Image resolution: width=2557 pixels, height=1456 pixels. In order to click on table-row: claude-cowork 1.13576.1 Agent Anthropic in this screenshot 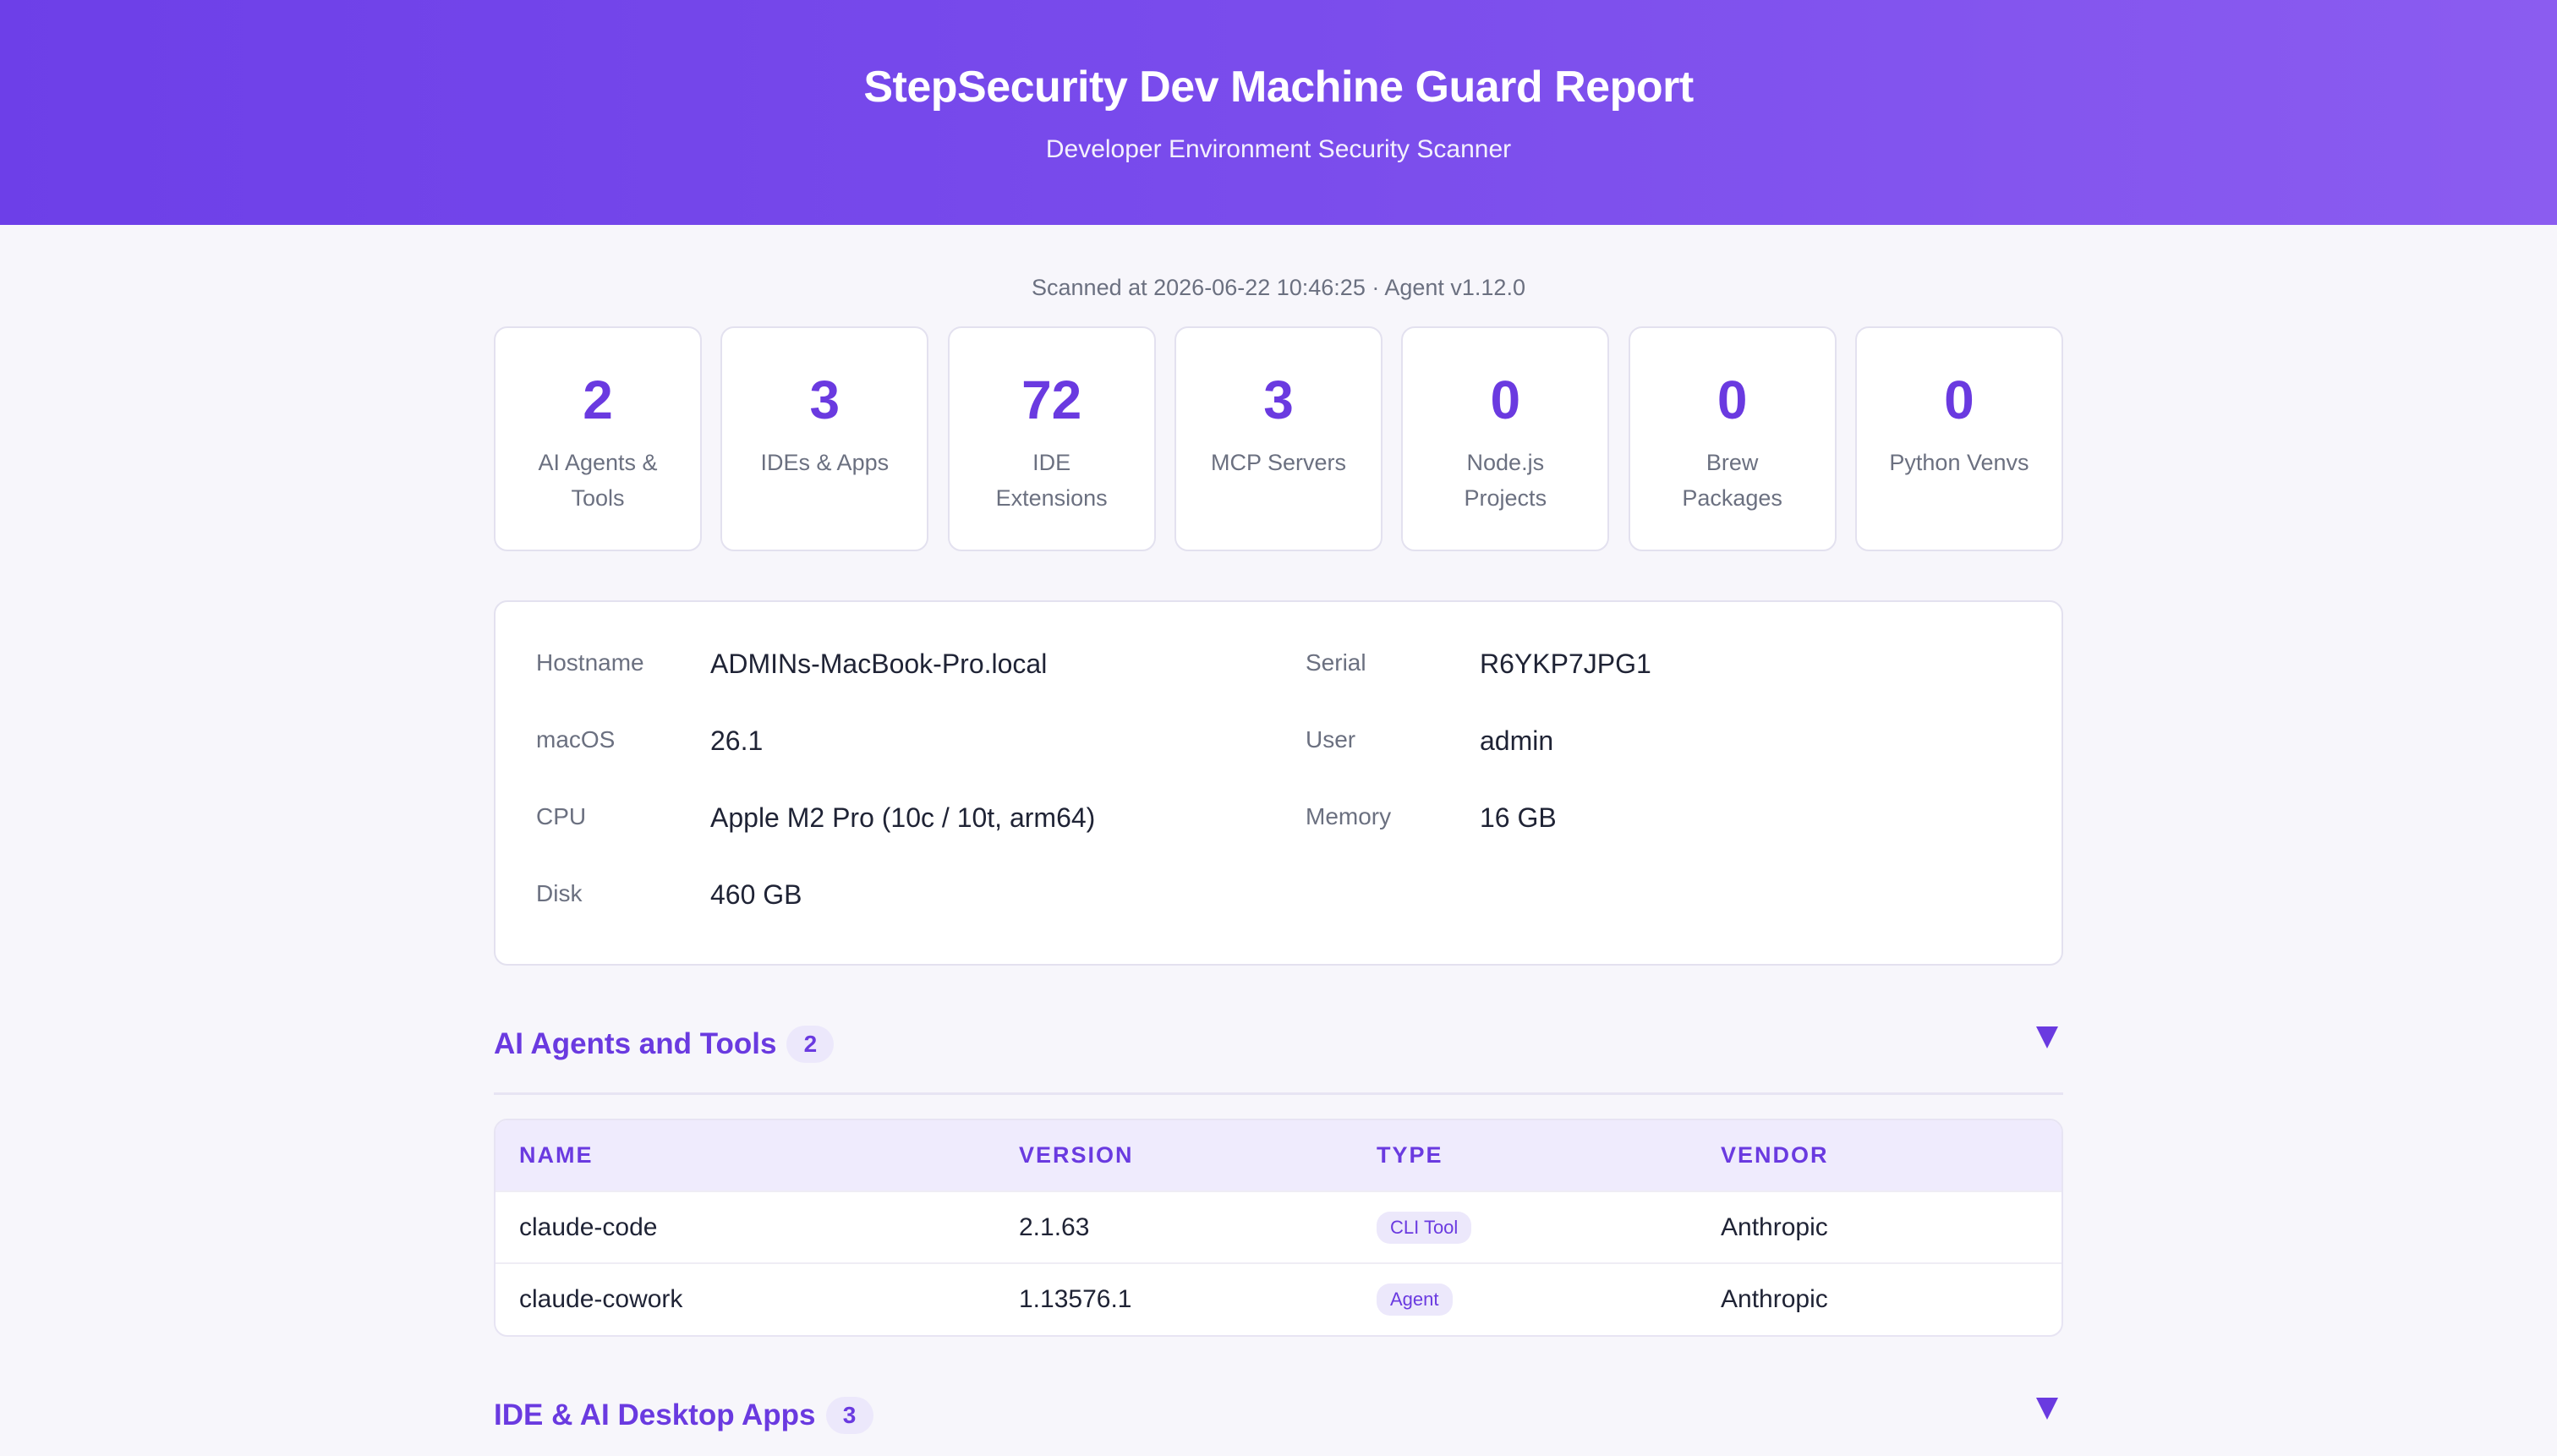, I will do `click(1278, 1299)`.